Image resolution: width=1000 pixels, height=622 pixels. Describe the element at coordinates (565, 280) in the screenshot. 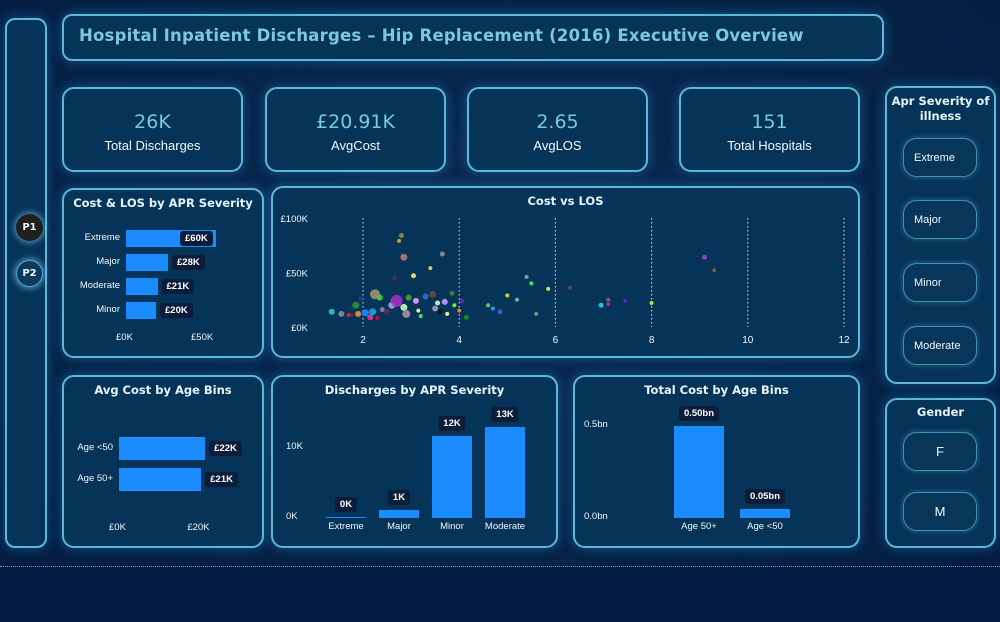

I see `scatter-plot-area: 2 4 6 8 10 12 £0K £50K £100K` at that location.